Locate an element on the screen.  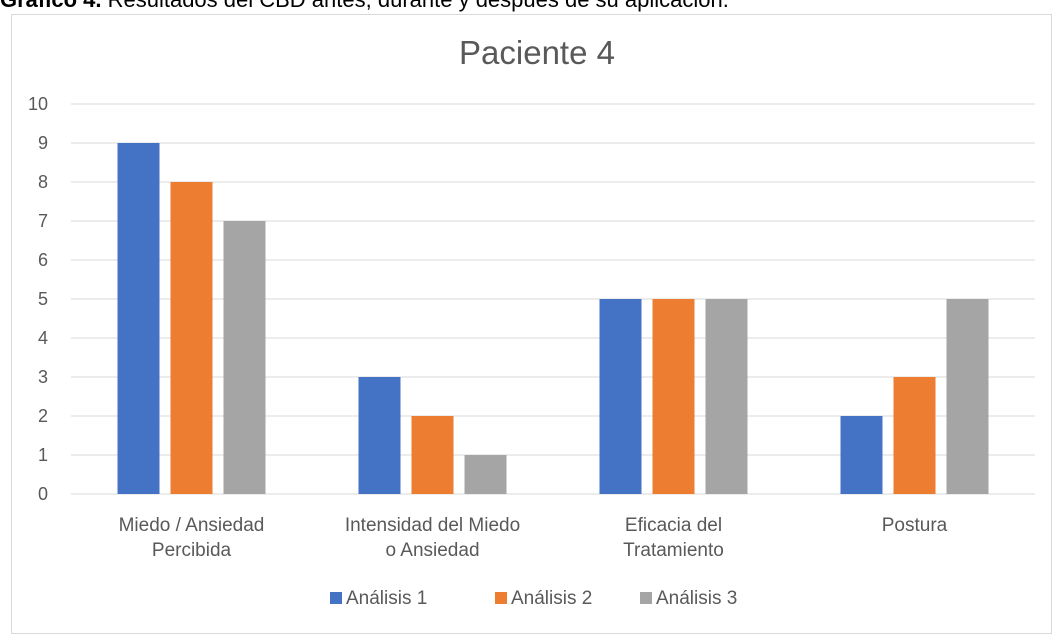
chart-title: Paciente 4 is located at coordinates (537, 52).